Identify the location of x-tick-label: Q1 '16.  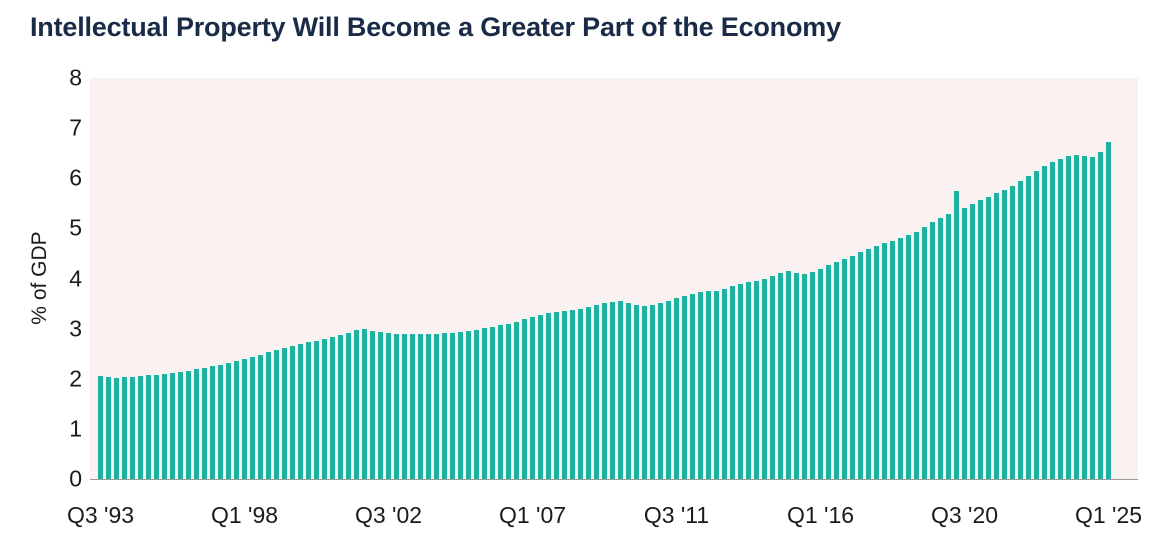
(820, 515).